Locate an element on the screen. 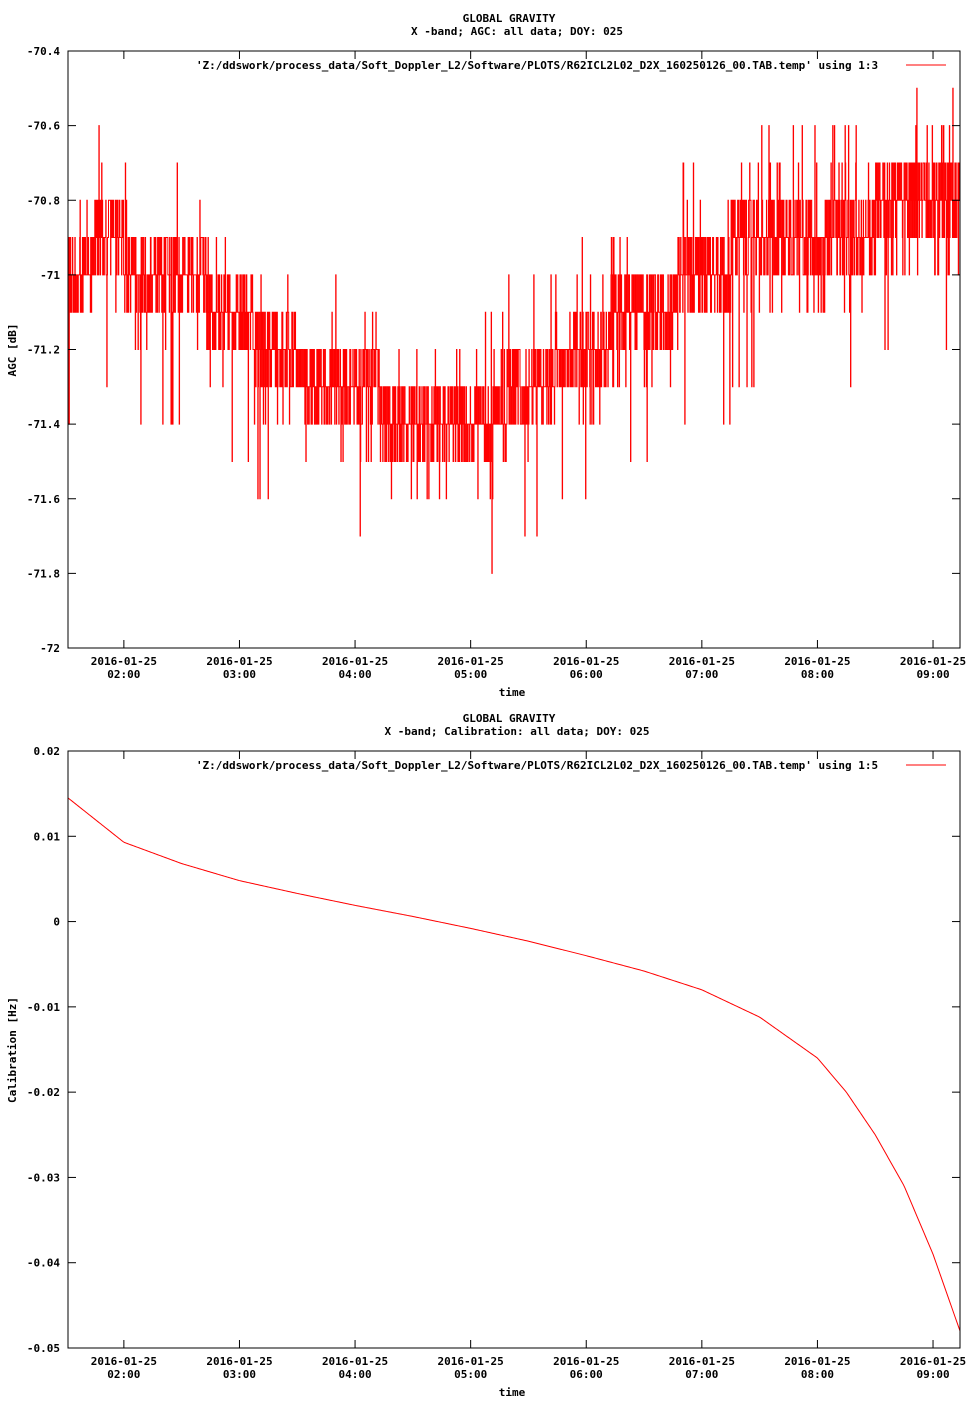 This screenshot has height=1405, width=980. agc-y-tick-label: -70.8 is located at coordinates (43, 200).